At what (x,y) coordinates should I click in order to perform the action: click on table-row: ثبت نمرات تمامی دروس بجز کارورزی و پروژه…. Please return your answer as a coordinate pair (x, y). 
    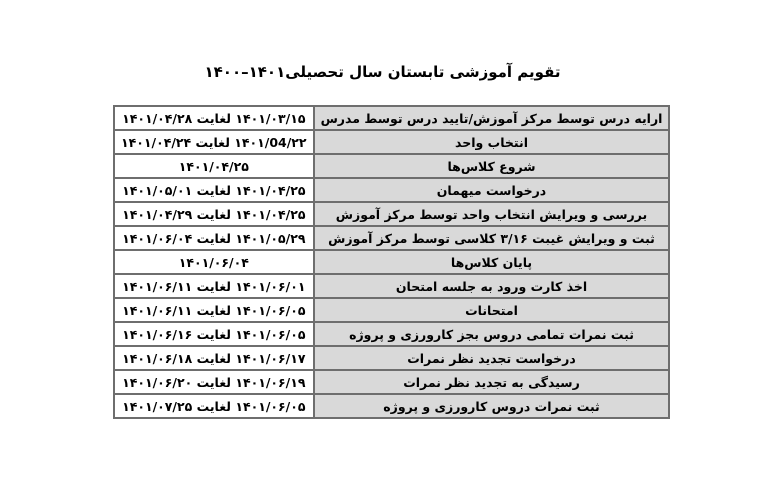
    Looking at the image, I should click on (392, 334).